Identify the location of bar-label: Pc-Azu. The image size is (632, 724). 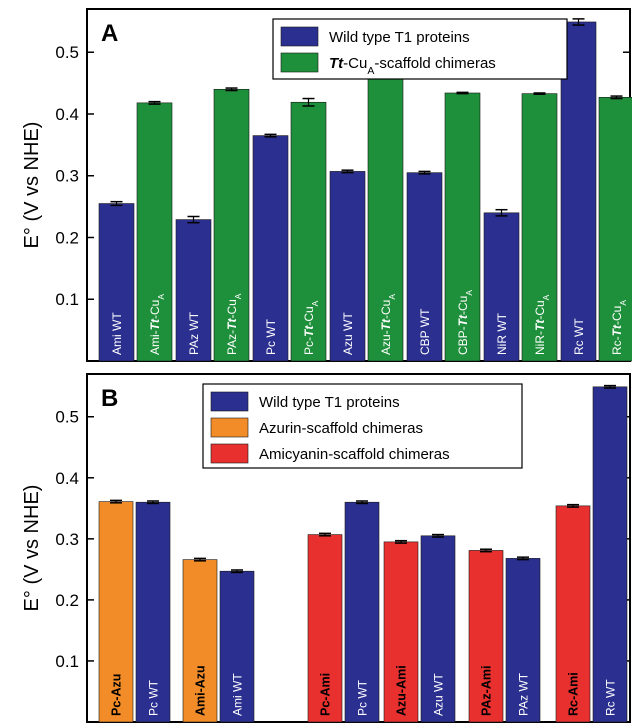
(117, 695).